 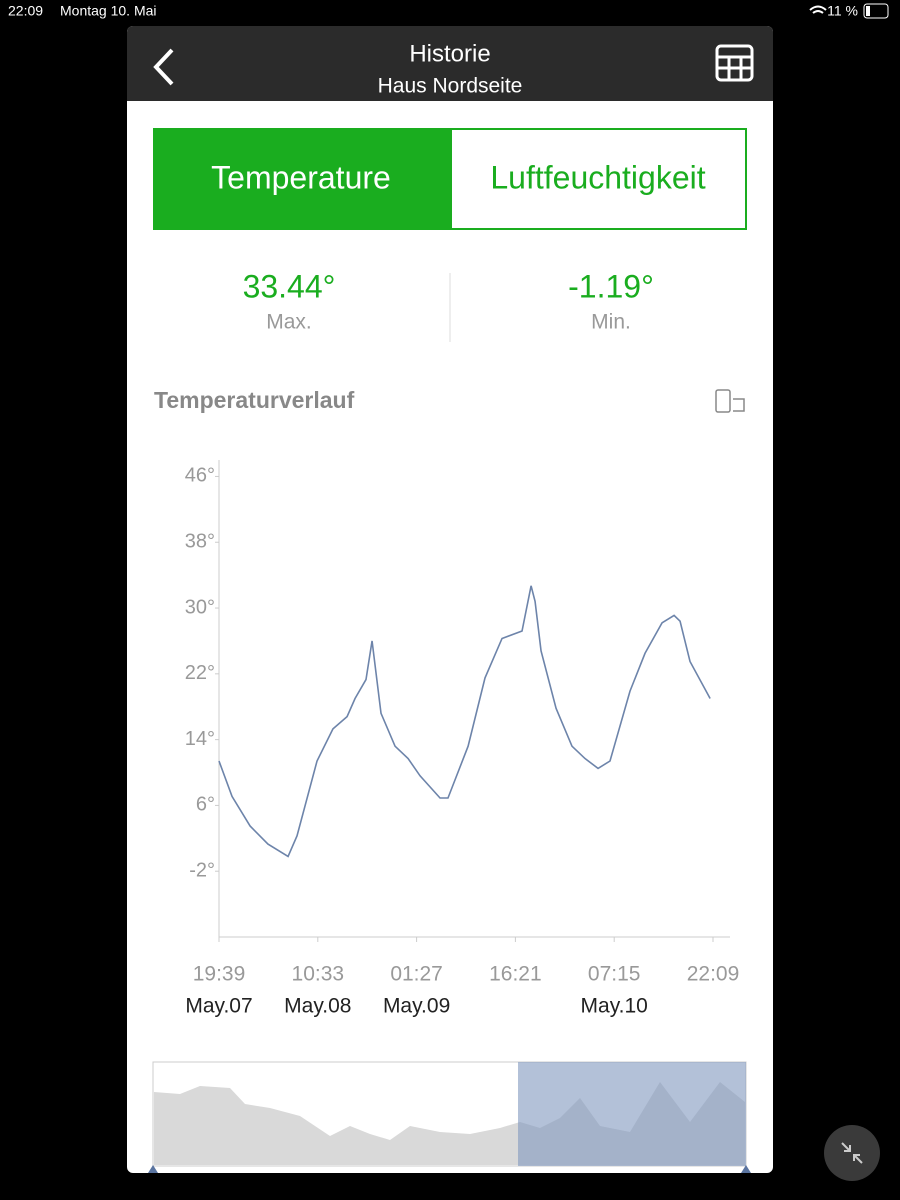 I want to click on tab-inactive, so click(x=598, y=179).